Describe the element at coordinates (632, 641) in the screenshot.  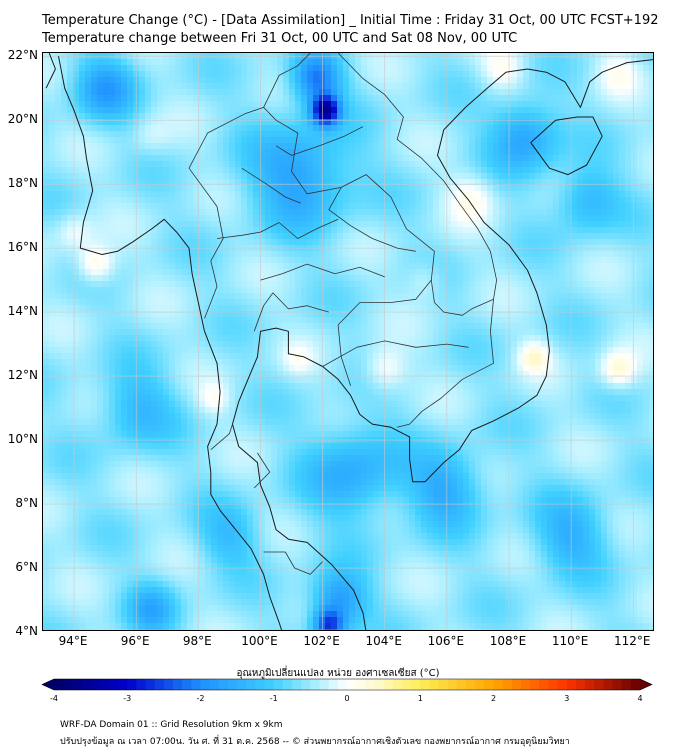
I see `lon-tick-label: 112°E` at that location.